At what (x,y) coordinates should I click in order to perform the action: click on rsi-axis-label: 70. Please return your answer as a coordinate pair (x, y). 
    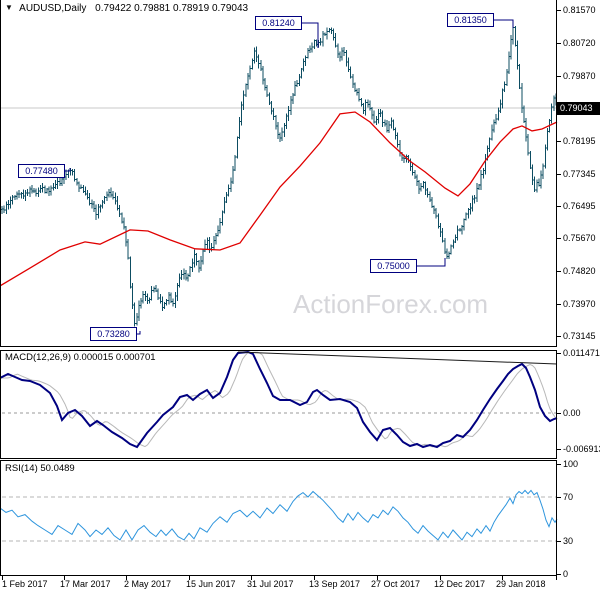
    Looking at the image, I should click on (568, 496).